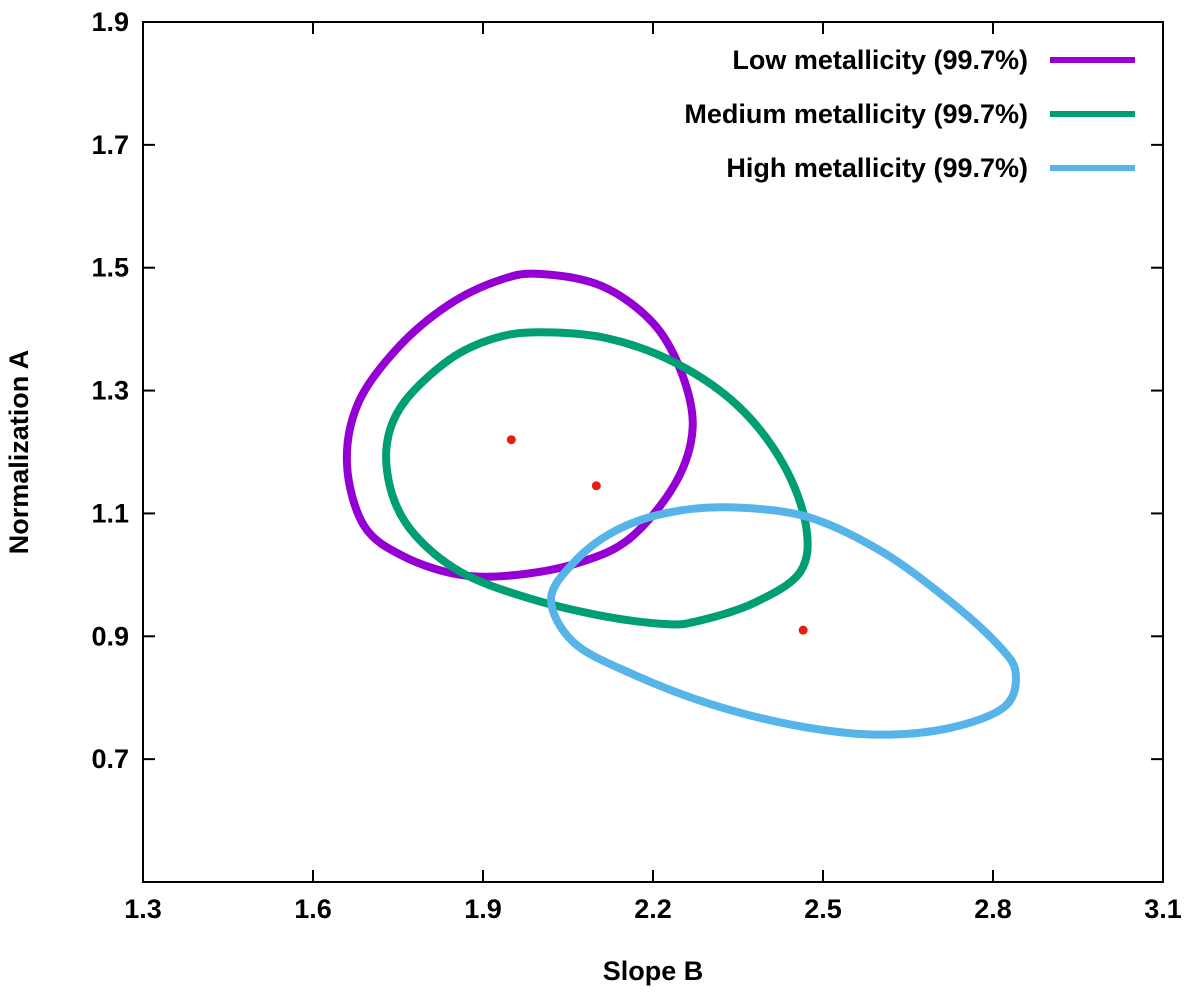  What do you see at coordinates (823, 909) in the screenshot?
I see `x-tick-label: 2.5` at bounding box center [823, 909].